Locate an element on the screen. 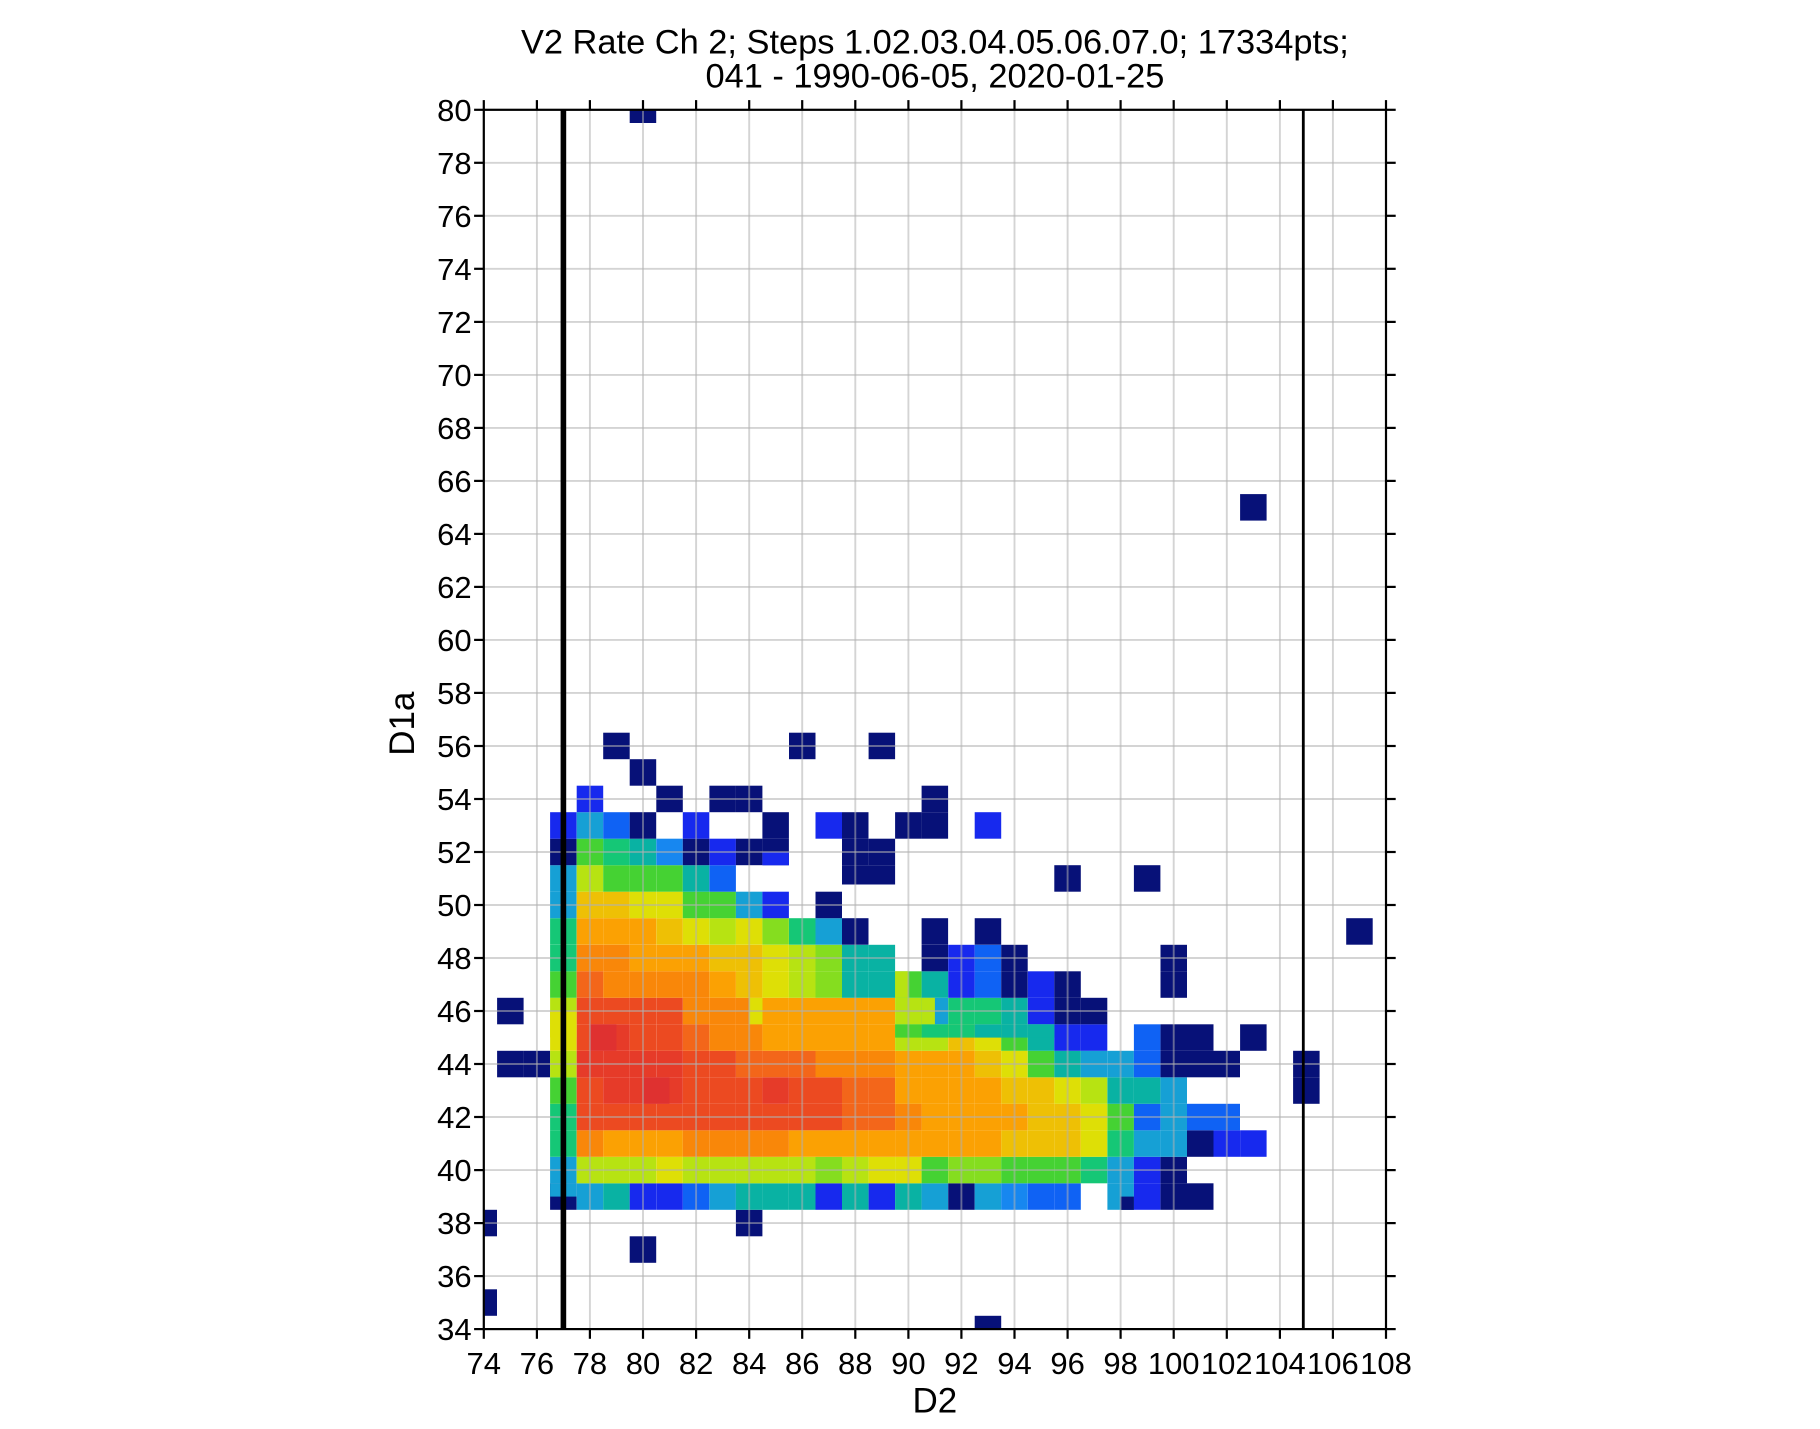  svg-text: 62 is located at coordinates (454, 587).